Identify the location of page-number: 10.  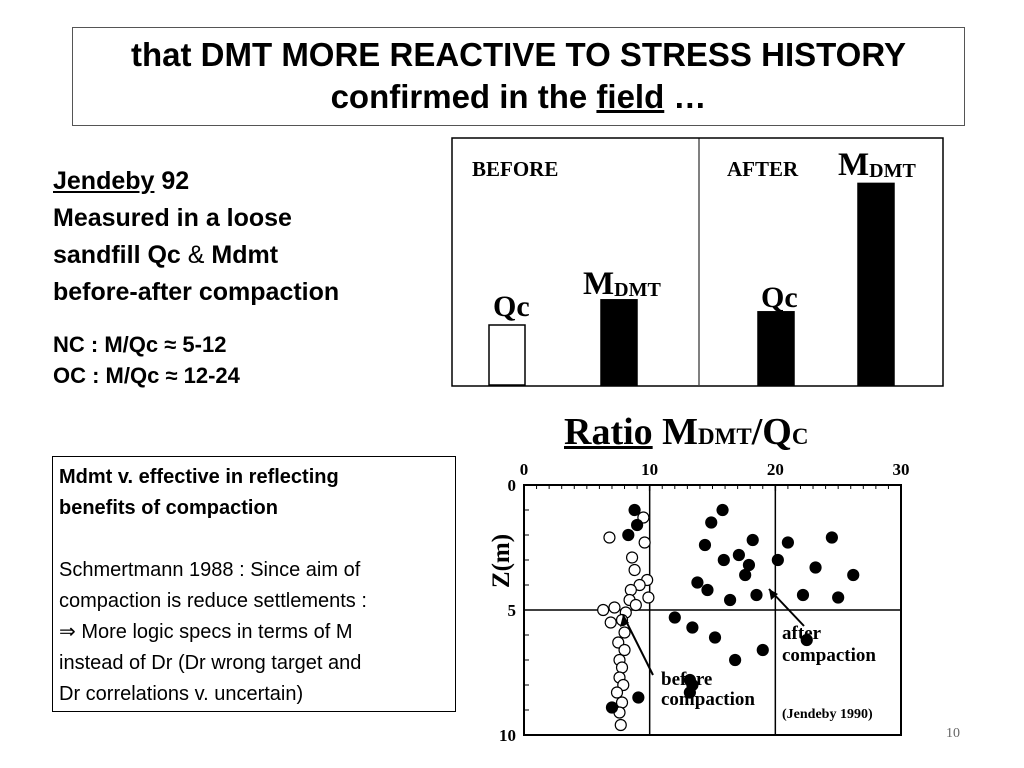
(953, 733).